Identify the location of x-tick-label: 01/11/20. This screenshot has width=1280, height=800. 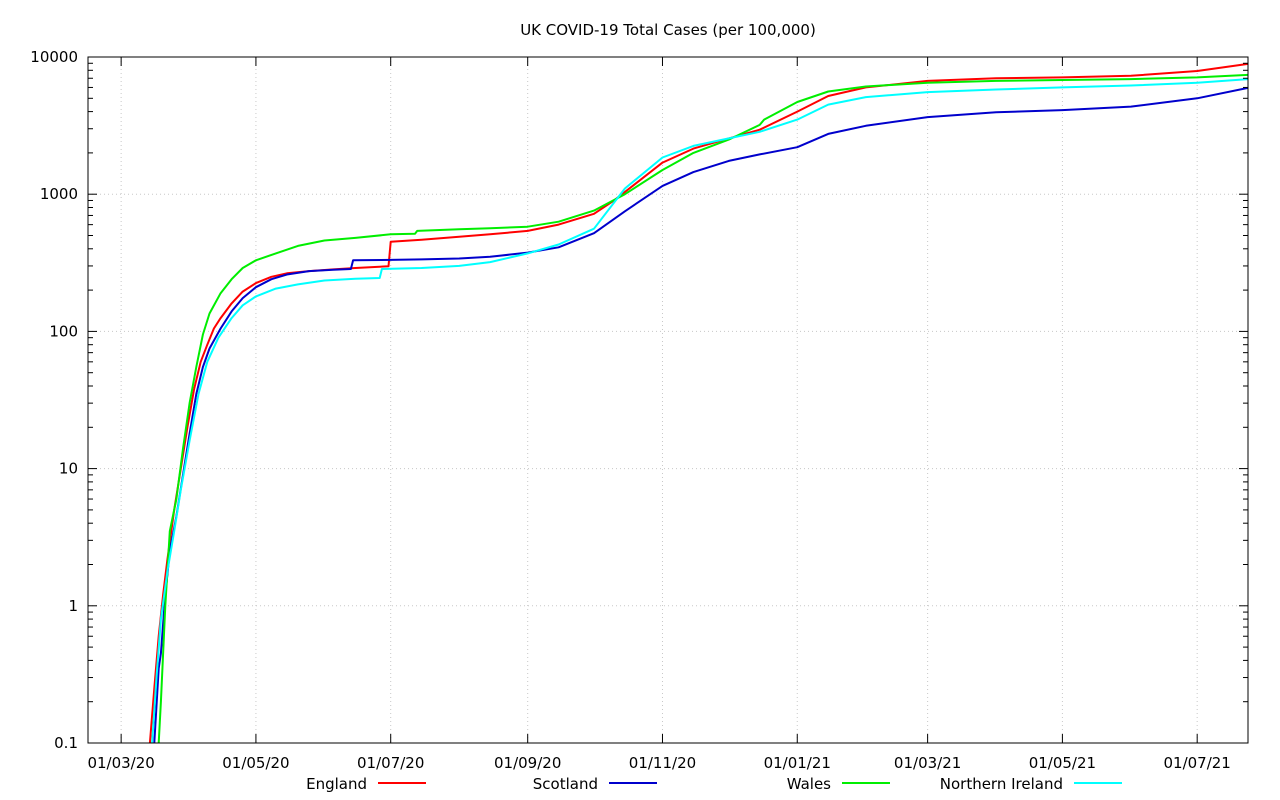
(662, 763).